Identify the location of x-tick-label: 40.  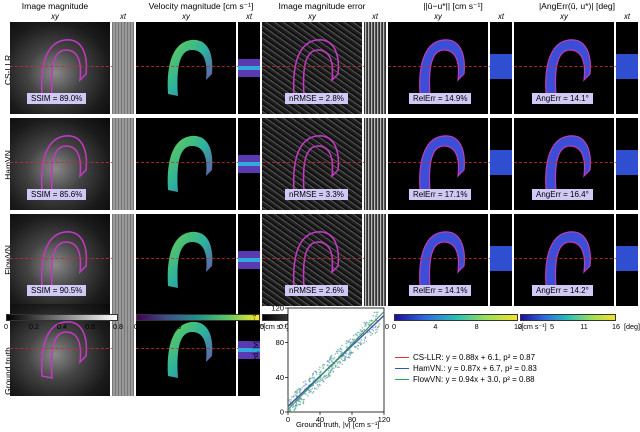
(320, 419).